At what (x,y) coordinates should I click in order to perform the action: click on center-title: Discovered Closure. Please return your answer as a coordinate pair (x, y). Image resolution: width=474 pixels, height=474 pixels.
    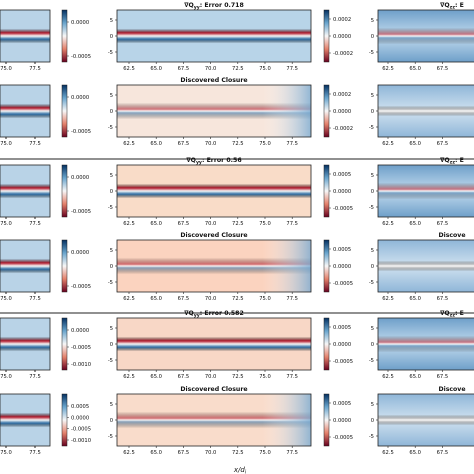
    Looking at the image, I should click on (213, 80).